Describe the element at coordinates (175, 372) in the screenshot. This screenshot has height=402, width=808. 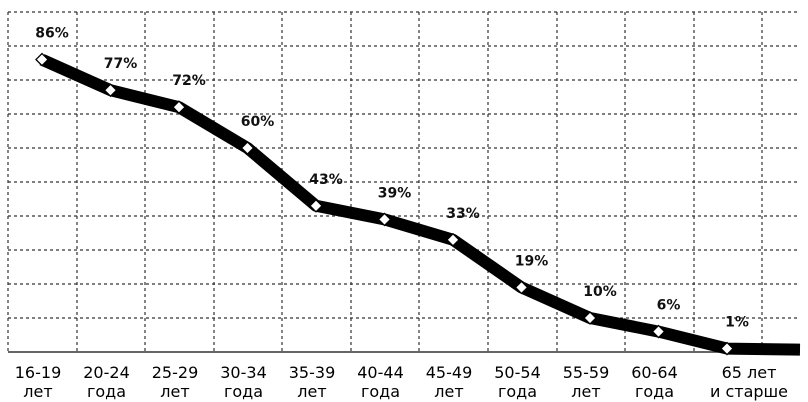
I see `x-tick-label: 25-29` at that location.